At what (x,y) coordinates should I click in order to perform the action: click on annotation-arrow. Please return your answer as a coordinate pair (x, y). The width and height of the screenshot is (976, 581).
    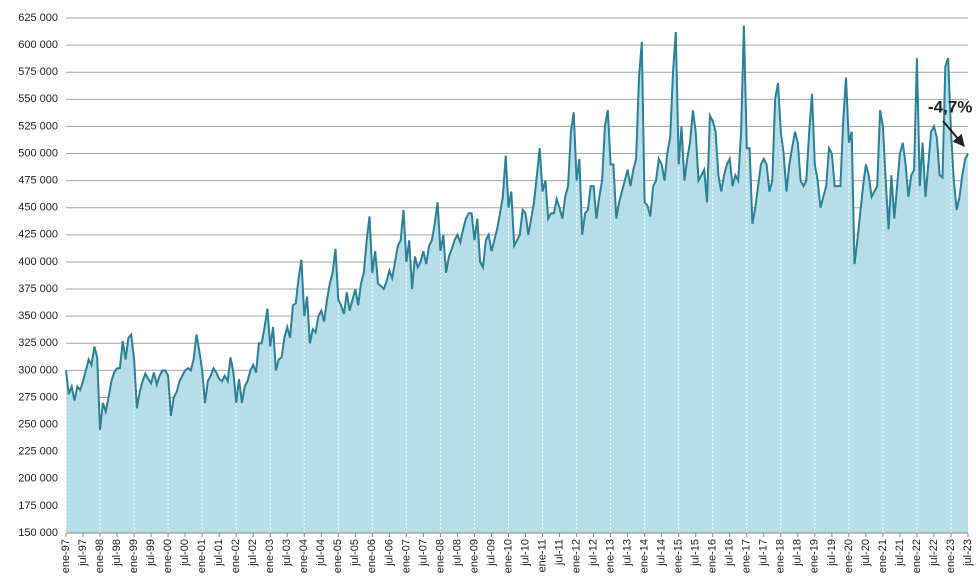
    Looking at the image, I should click on (953, 133).